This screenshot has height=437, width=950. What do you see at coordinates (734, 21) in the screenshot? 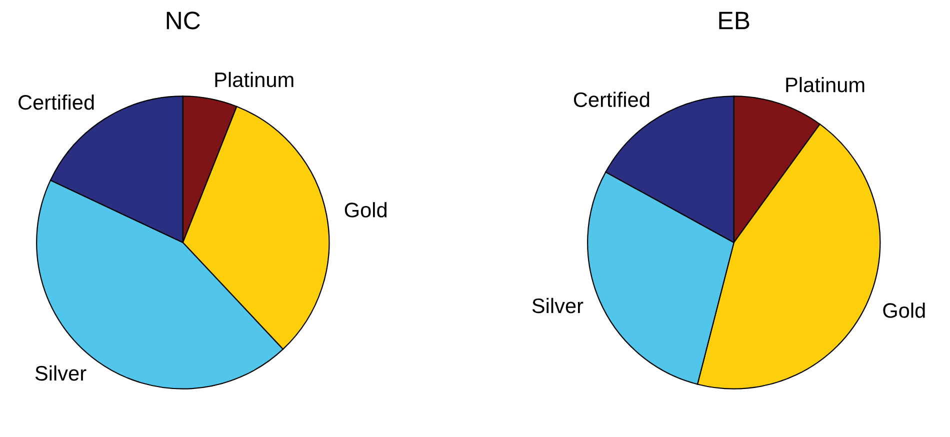
I see `chart-title: EB` at bounding box center [734, 21].